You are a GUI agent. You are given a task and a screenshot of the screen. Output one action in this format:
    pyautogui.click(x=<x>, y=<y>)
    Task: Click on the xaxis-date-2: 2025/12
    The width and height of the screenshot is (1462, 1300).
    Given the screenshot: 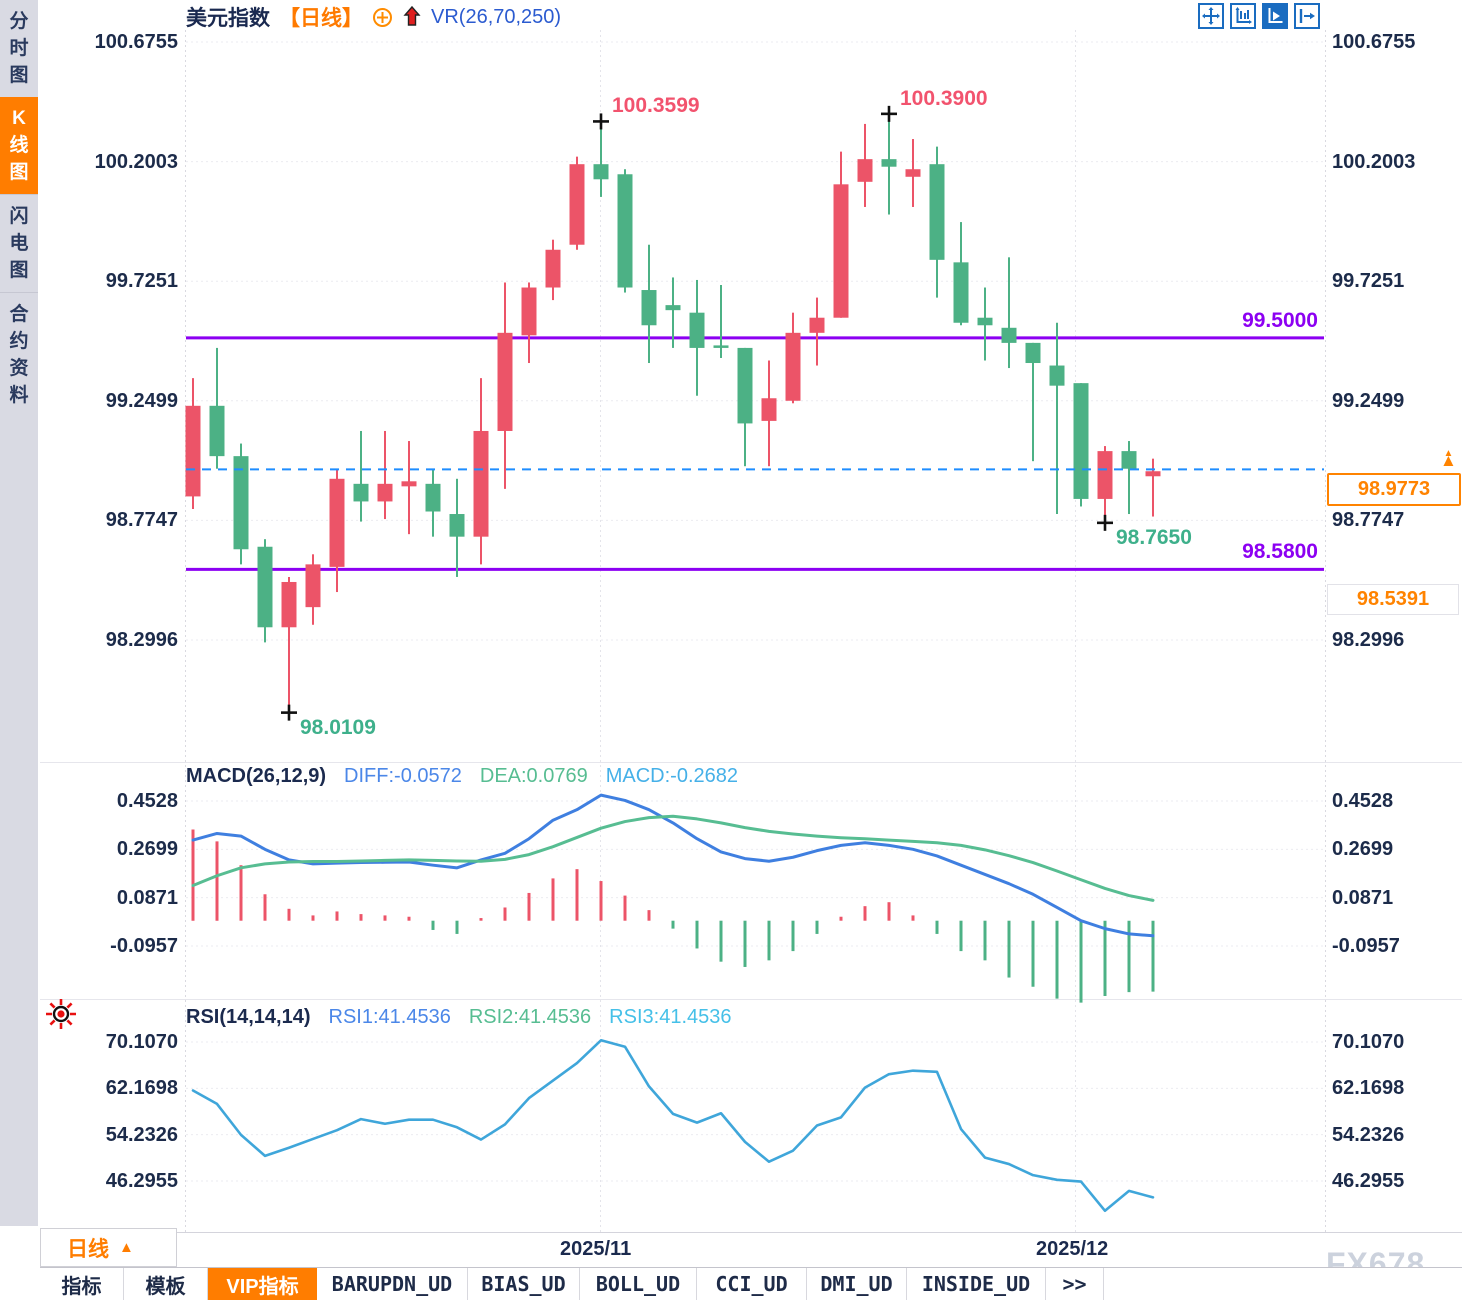 What is the action you would take?
    pyautogui.click(x=1072, y=1249)
    